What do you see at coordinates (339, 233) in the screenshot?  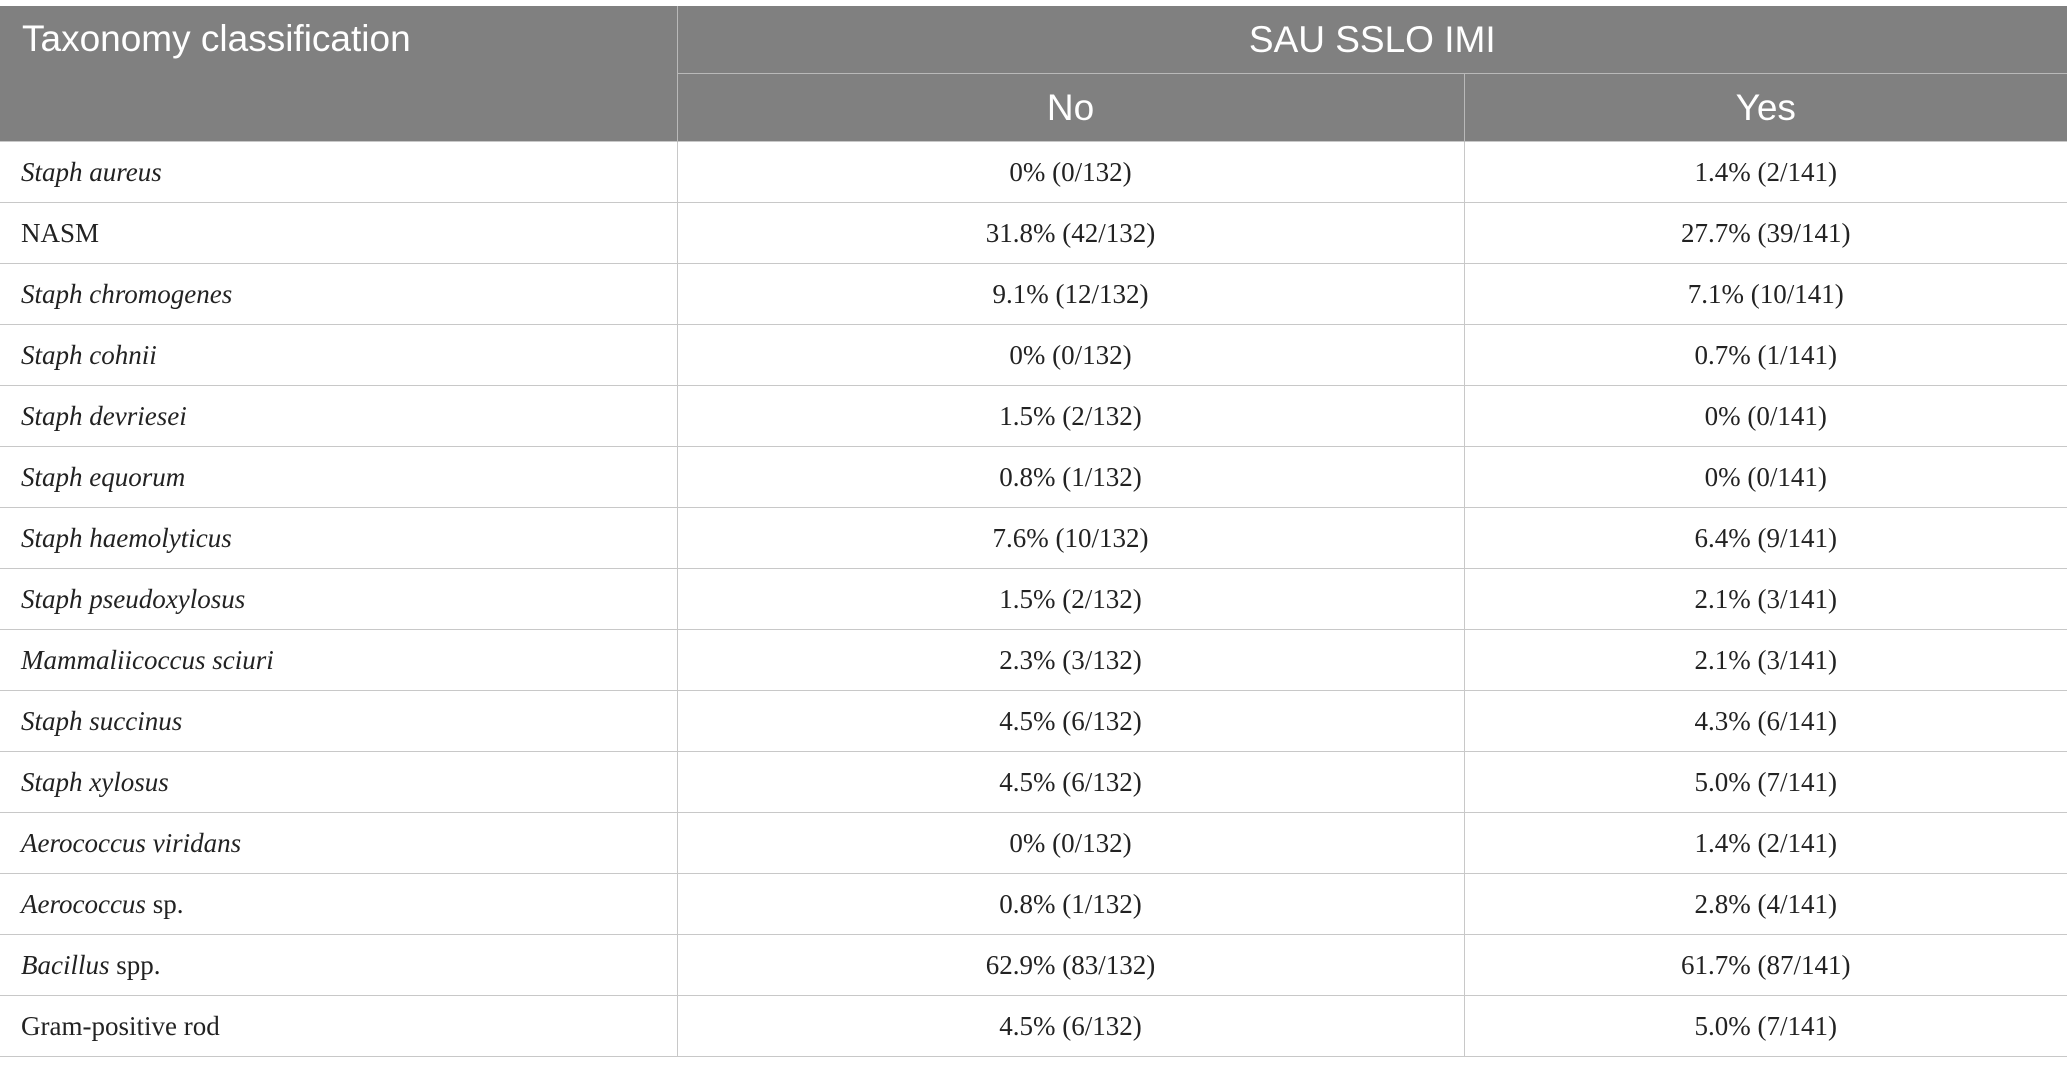 I see `taxonomy-cell: NASM` at bounding box center [339, 233].